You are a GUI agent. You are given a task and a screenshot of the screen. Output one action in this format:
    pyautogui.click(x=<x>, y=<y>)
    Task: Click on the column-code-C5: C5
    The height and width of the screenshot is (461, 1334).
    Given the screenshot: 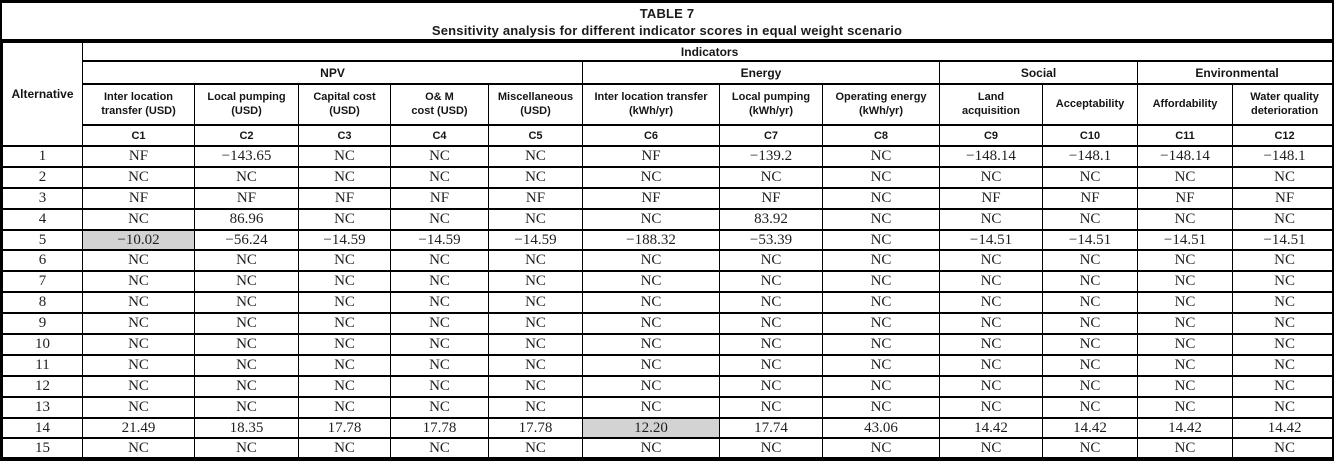 What is the action you would take?
    pyautogui.click(x=535, y=135)
    